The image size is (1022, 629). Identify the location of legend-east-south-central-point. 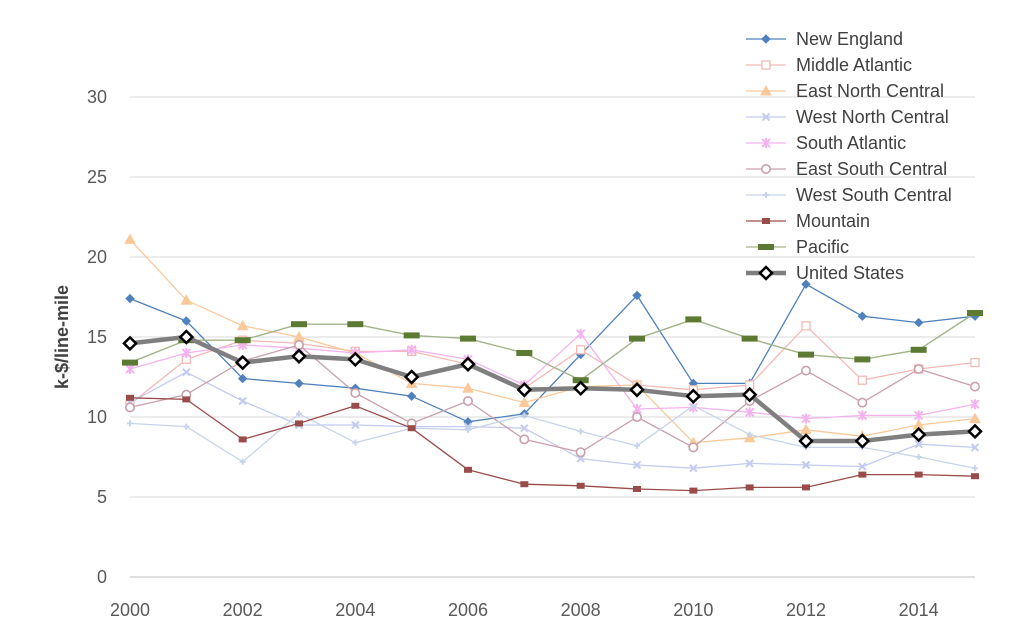
(765, 169).